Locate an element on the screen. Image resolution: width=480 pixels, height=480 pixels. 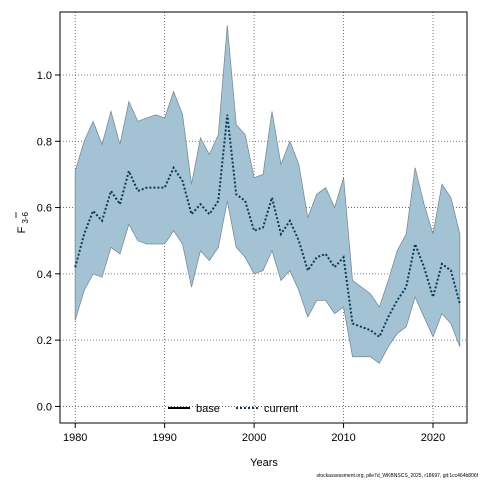
legend-label-current: current is located at coordinates (281, 409).